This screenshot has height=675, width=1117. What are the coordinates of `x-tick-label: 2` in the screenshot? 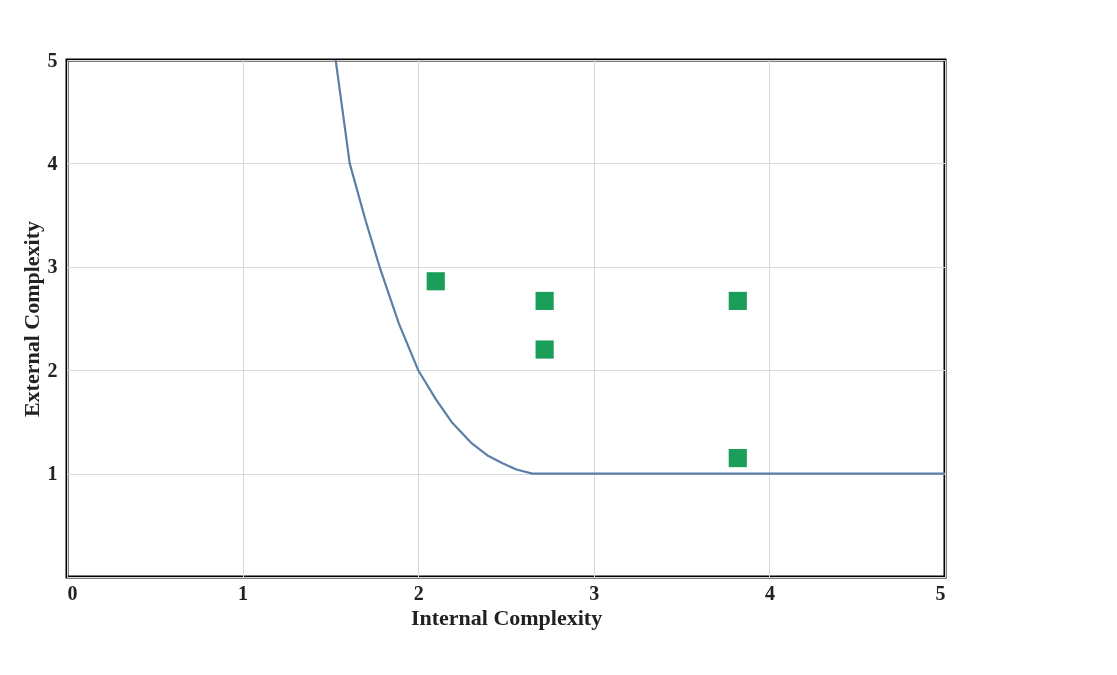 It's located at (418, 592).